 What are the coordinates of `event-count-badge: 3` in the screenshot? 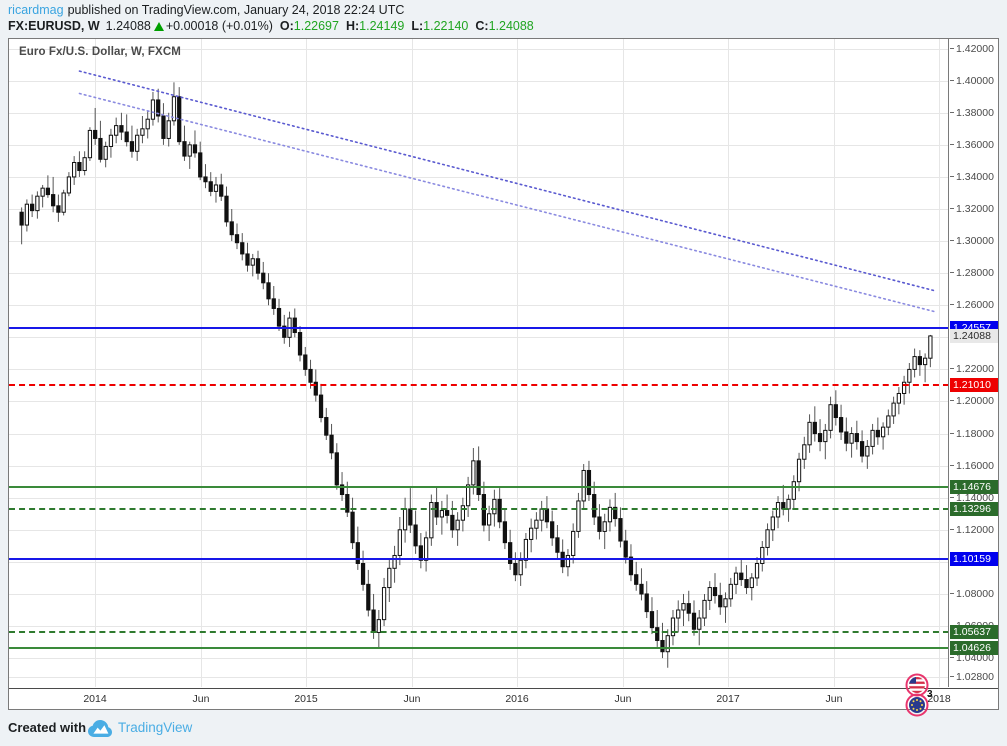 It's located at (930, 694).